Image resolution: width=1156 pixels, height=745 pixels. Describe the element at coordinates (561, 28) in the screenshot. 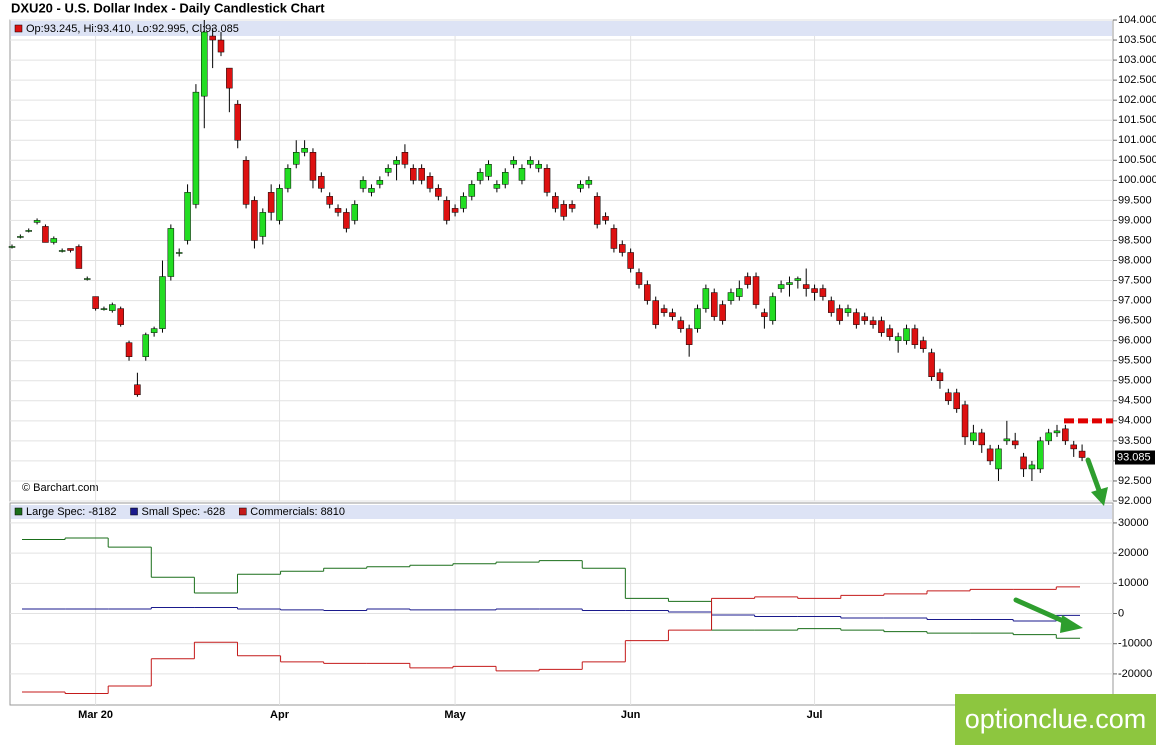

I see `info-bar` at that location.